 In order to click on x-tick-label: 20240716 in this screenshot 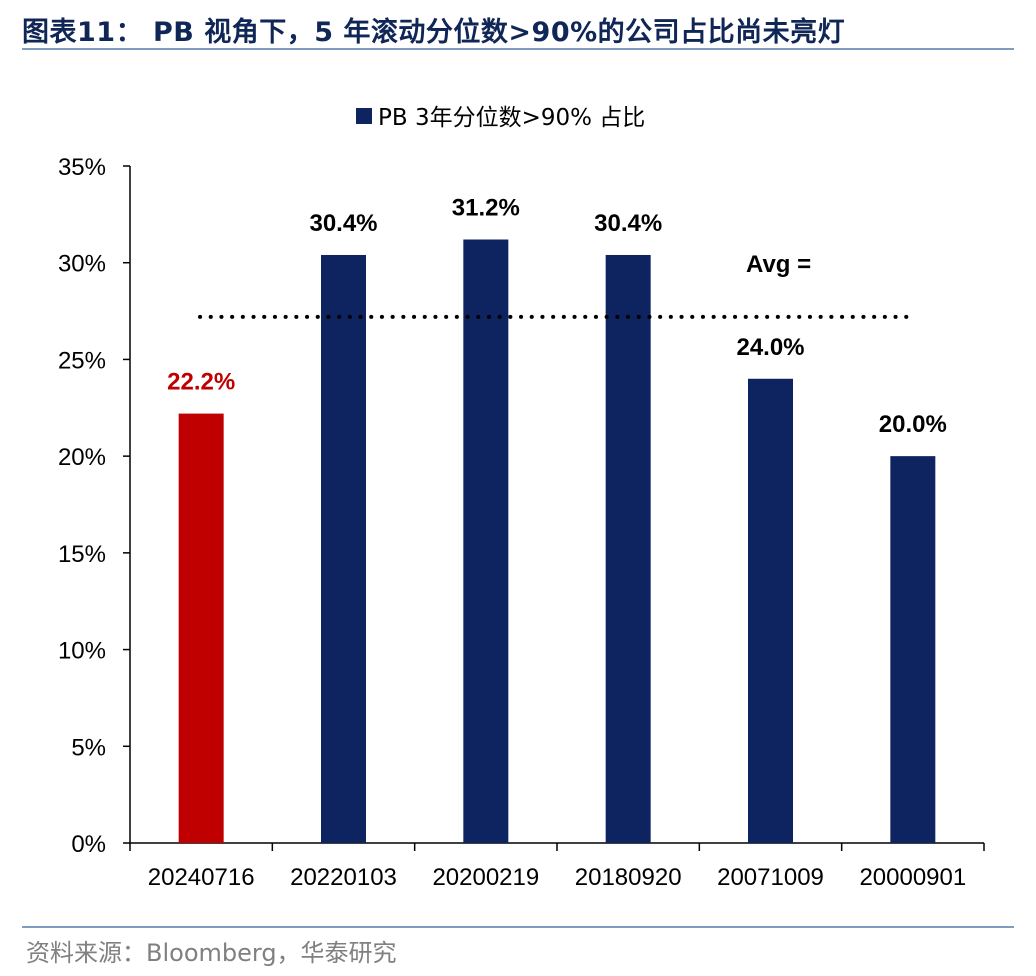, I will do `click(201, 877)`.